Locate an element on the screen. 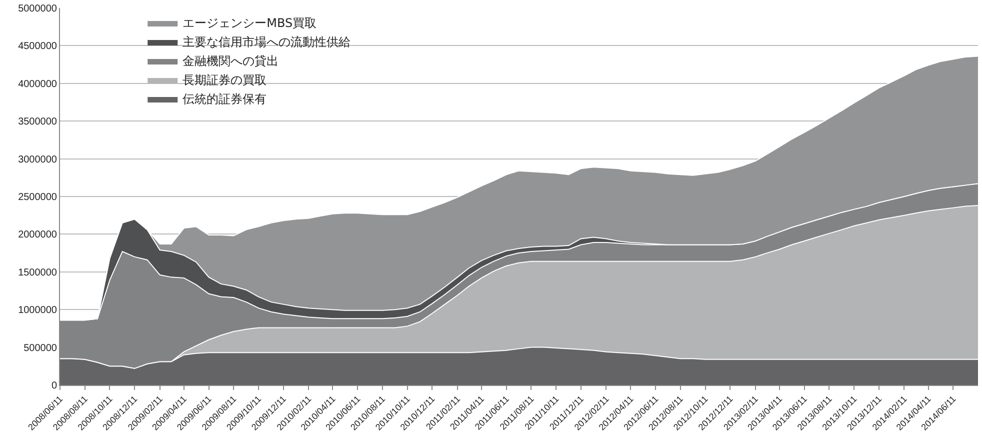 The width and height of the screenshot is (982, 443). legend-label: 主要な信用市場への流動性供給 is located at coordinates (266, 42).